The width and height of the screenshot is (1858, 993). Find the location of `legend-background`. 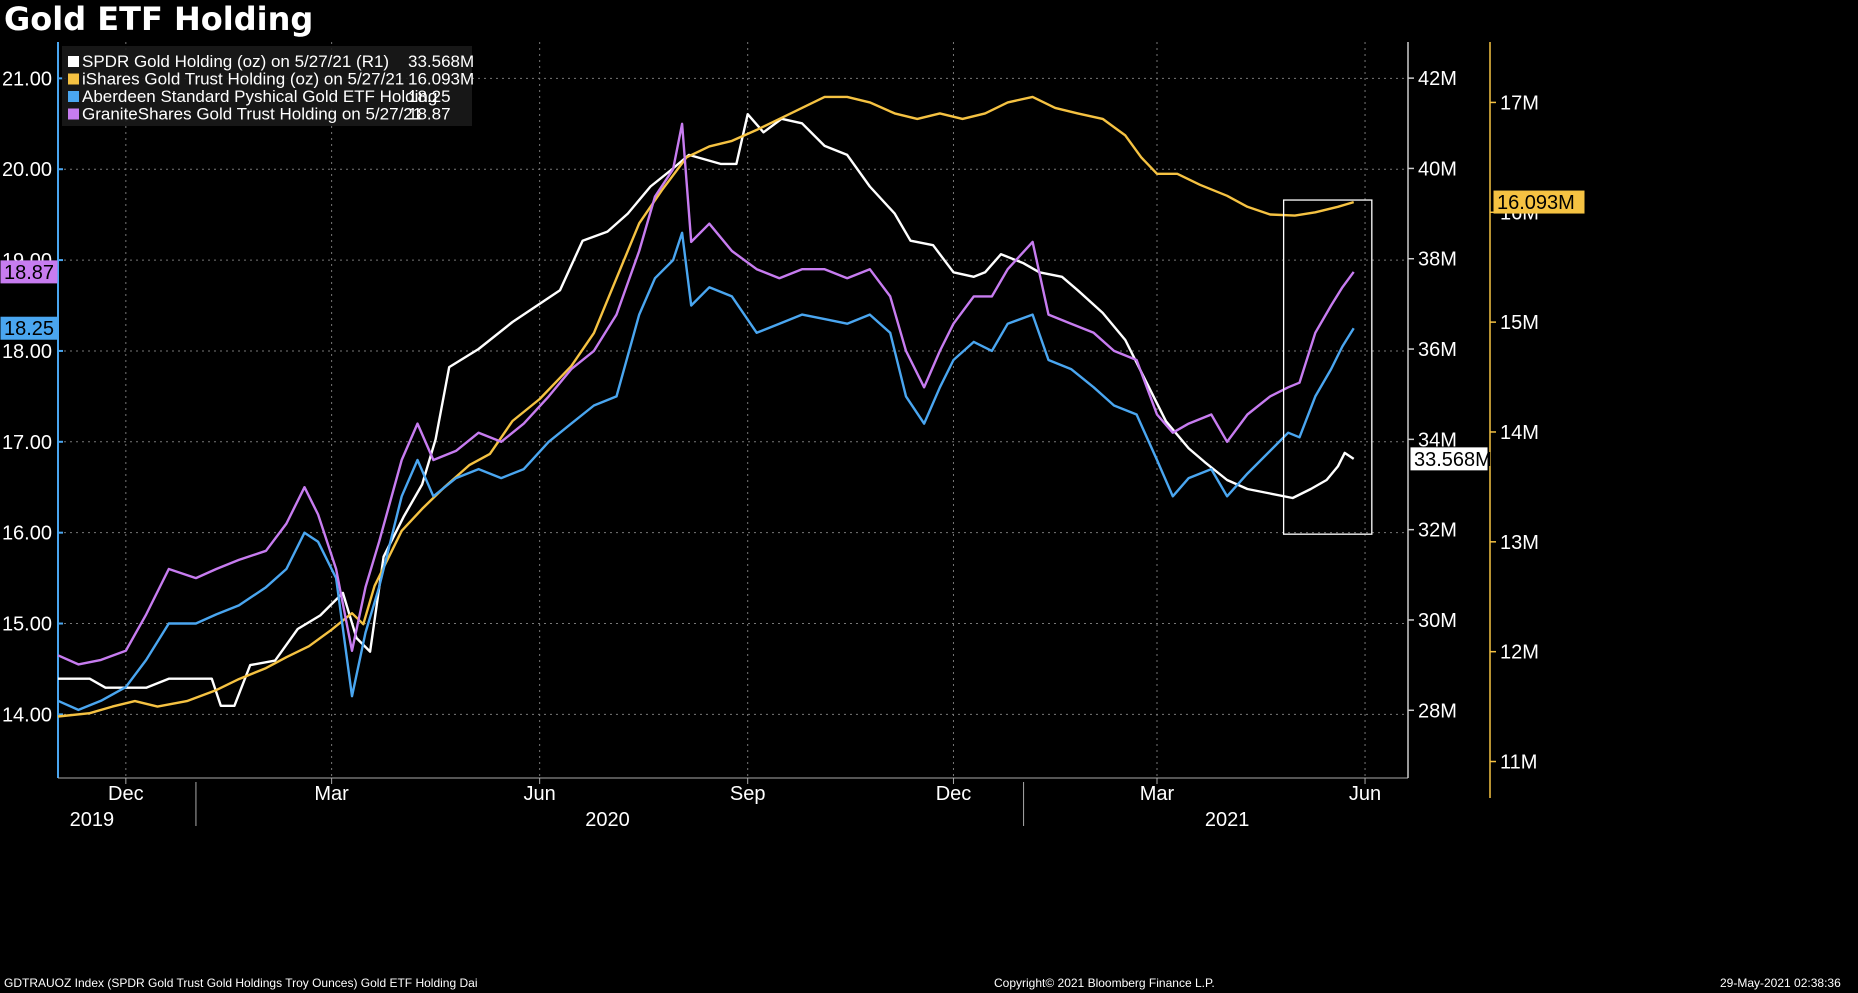

legend-background is located at coordinates (267, 86).